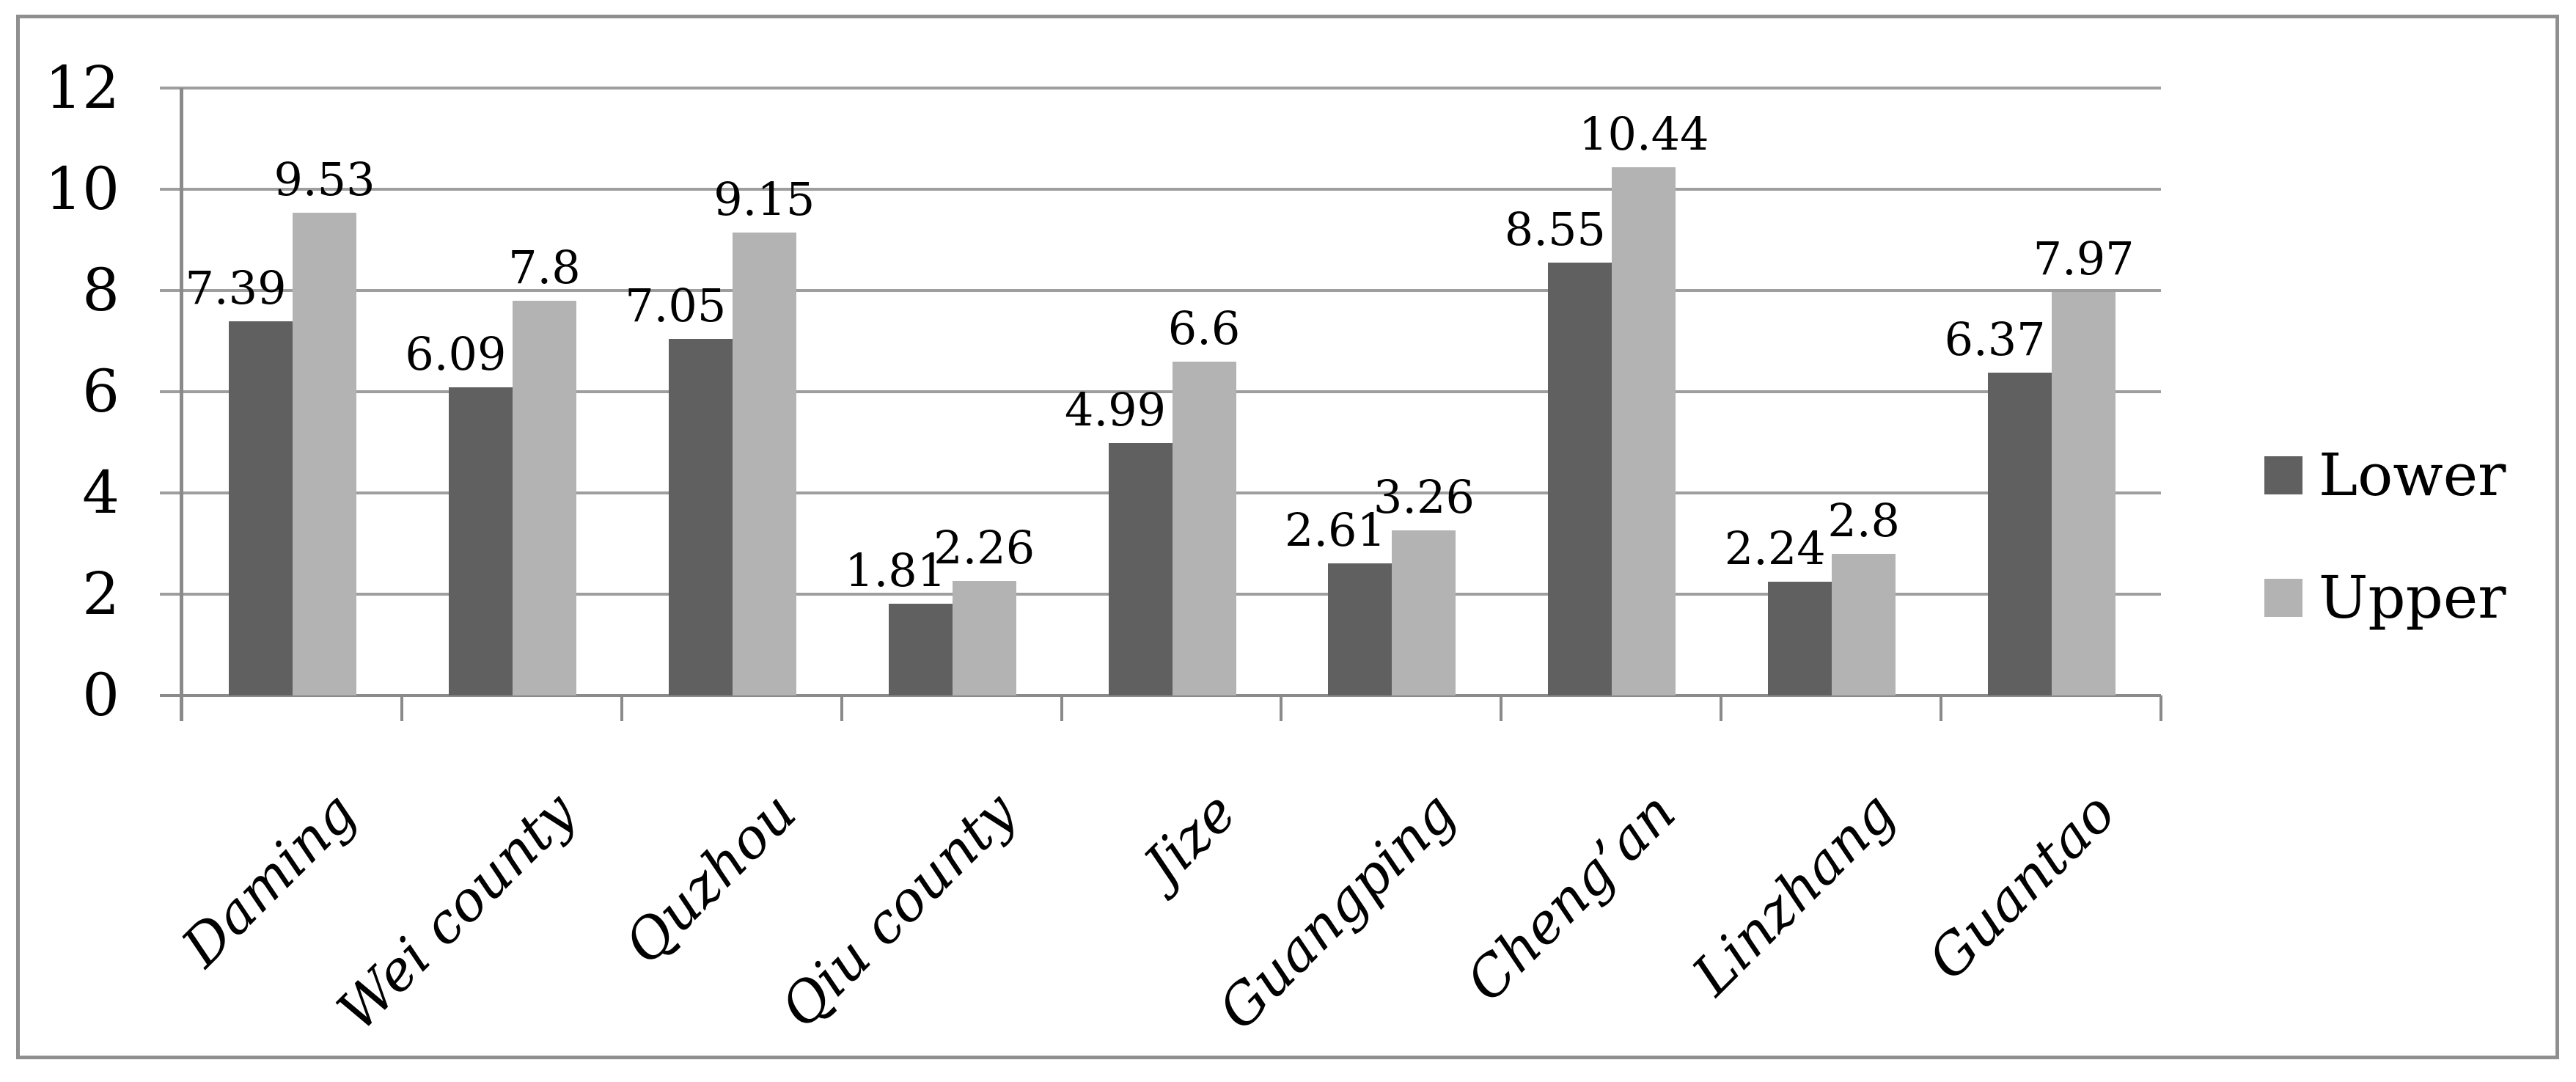  Describe the element at coordinates (2283, 598) in the screenshot. I see `legend-swatch-upper` at that location.